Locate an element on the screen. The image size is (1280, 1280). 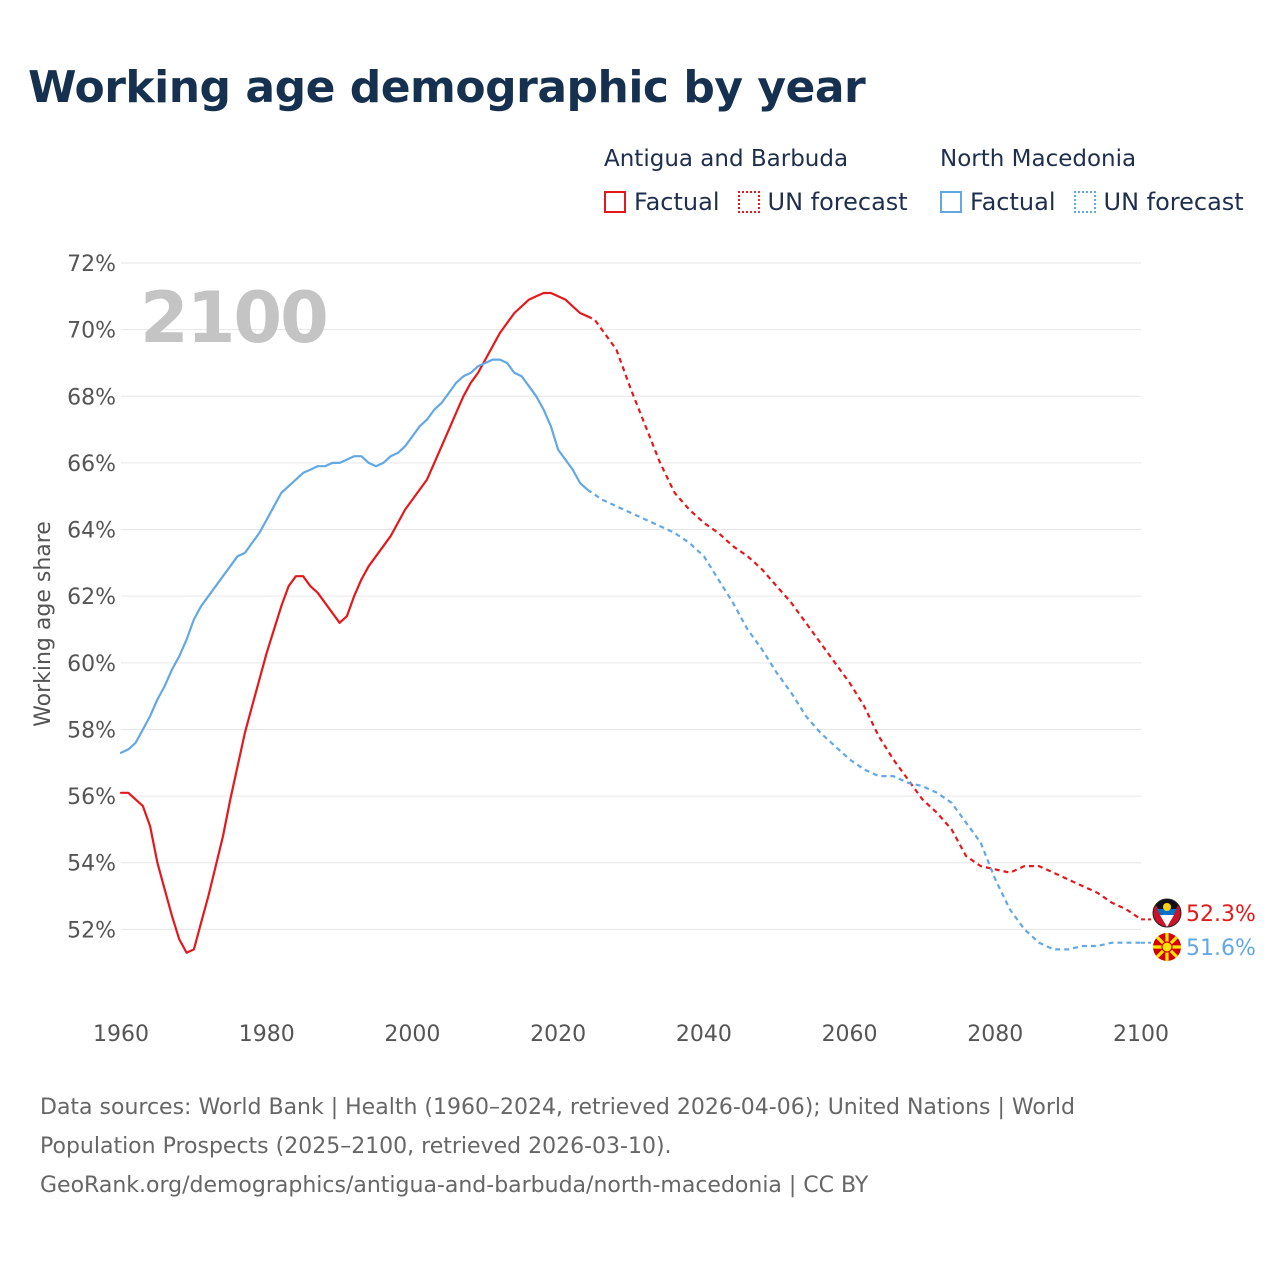
page-title: Working age demographic by year is located at coordinates (447, 87).